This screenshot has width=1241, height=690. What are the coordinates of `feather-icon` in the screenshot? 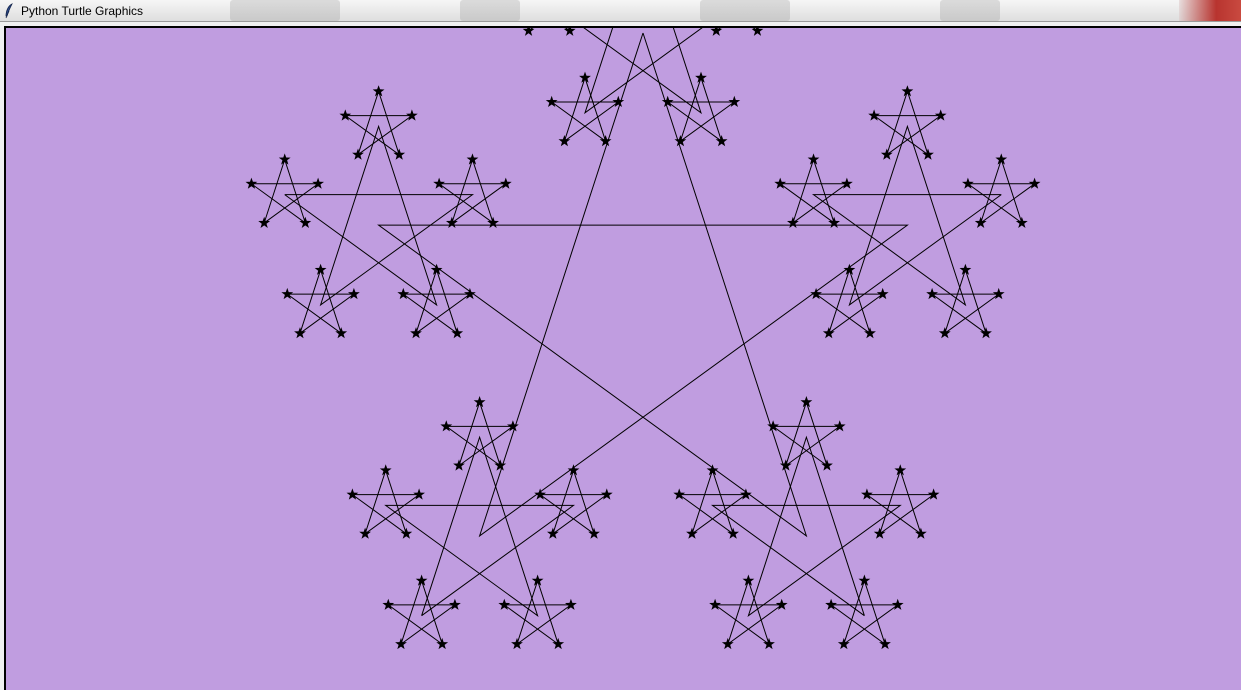 It's located at (9, 11).